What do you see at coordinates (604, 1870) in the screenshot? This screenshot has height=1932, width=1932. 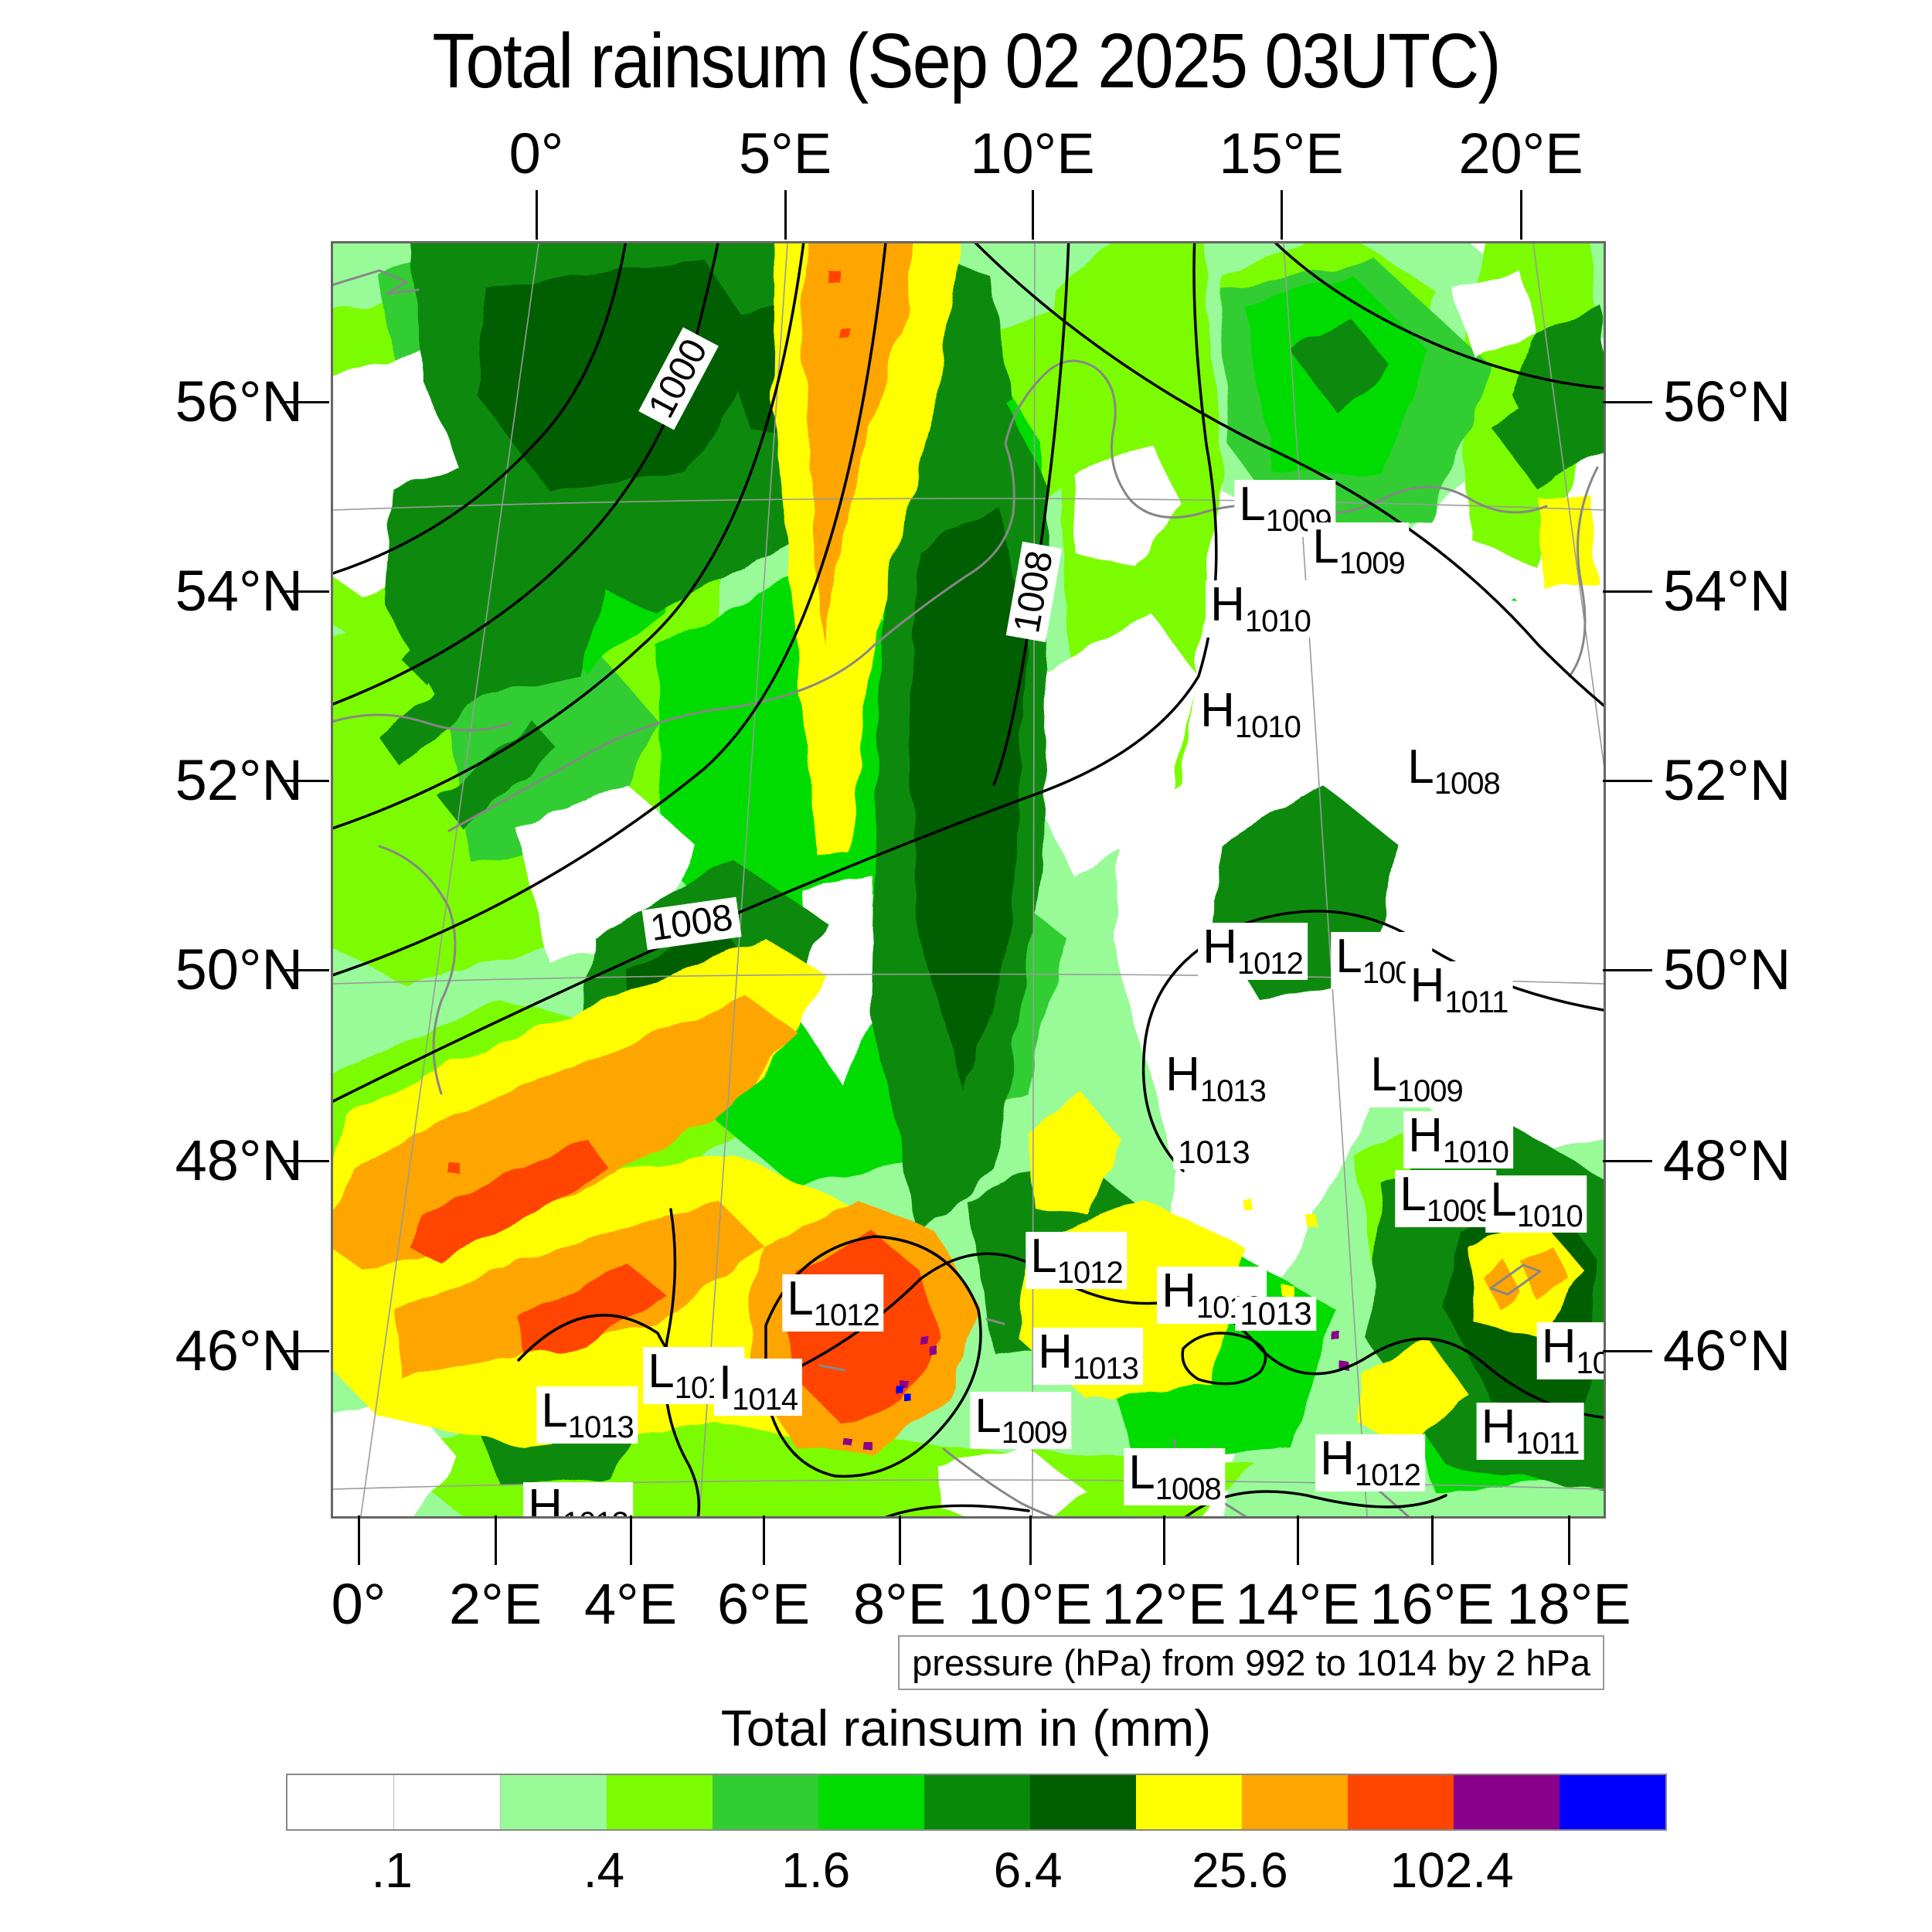 I see `legend-tick-label: .4` at bounding box center [604, 1870].